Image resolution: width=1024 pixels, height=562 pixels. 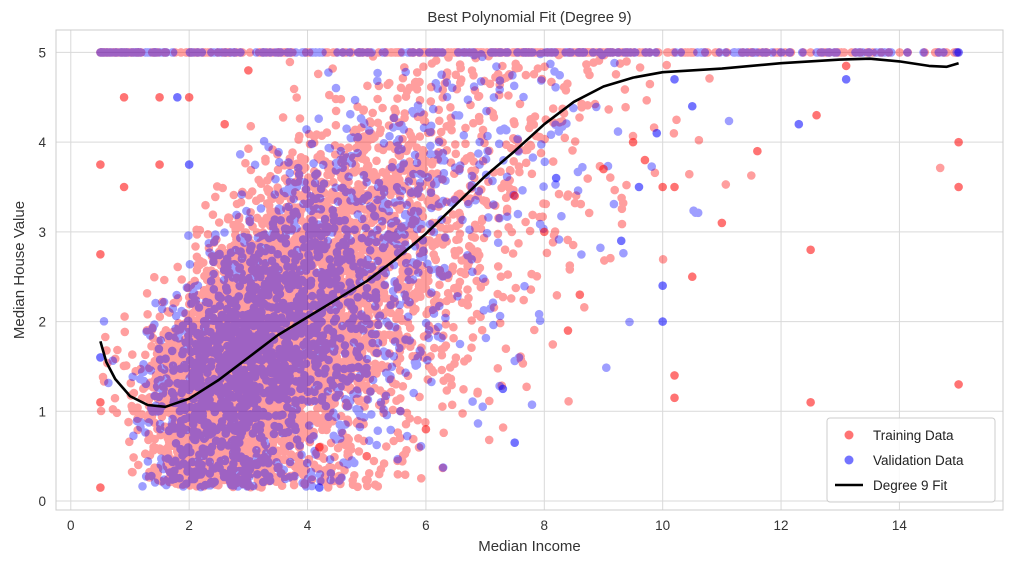 What do you see at coordinates (42, 52) in the screenshot?
I see `y-tick-label: 5` at bounding box center [42, 52].